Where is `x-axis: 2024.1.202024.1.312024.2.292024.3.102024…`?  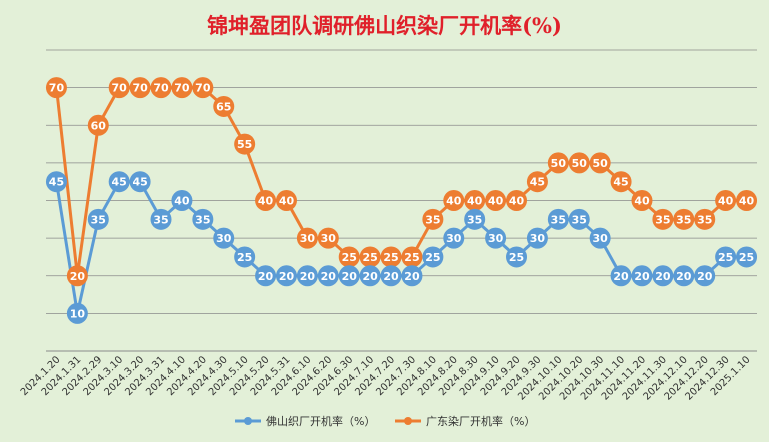 x-axis: 2024.1.202024.1.312024.2.292024.3.102024… is located at coordinates (386, 378).